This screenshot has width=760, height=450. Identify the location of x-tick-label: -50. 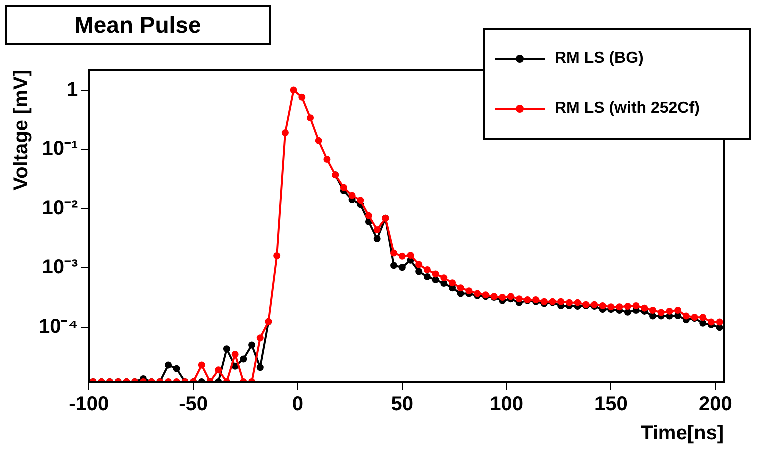
(193, 405).